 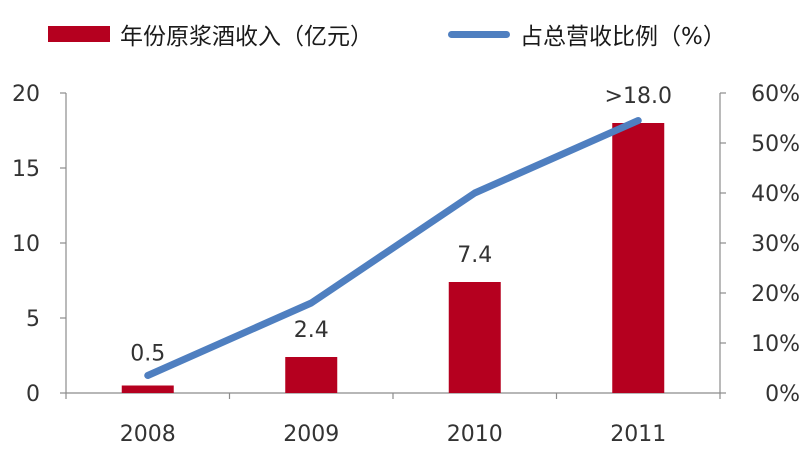 I want to click on x-axis-tick-label: 2008, so click(x=148, y=434).